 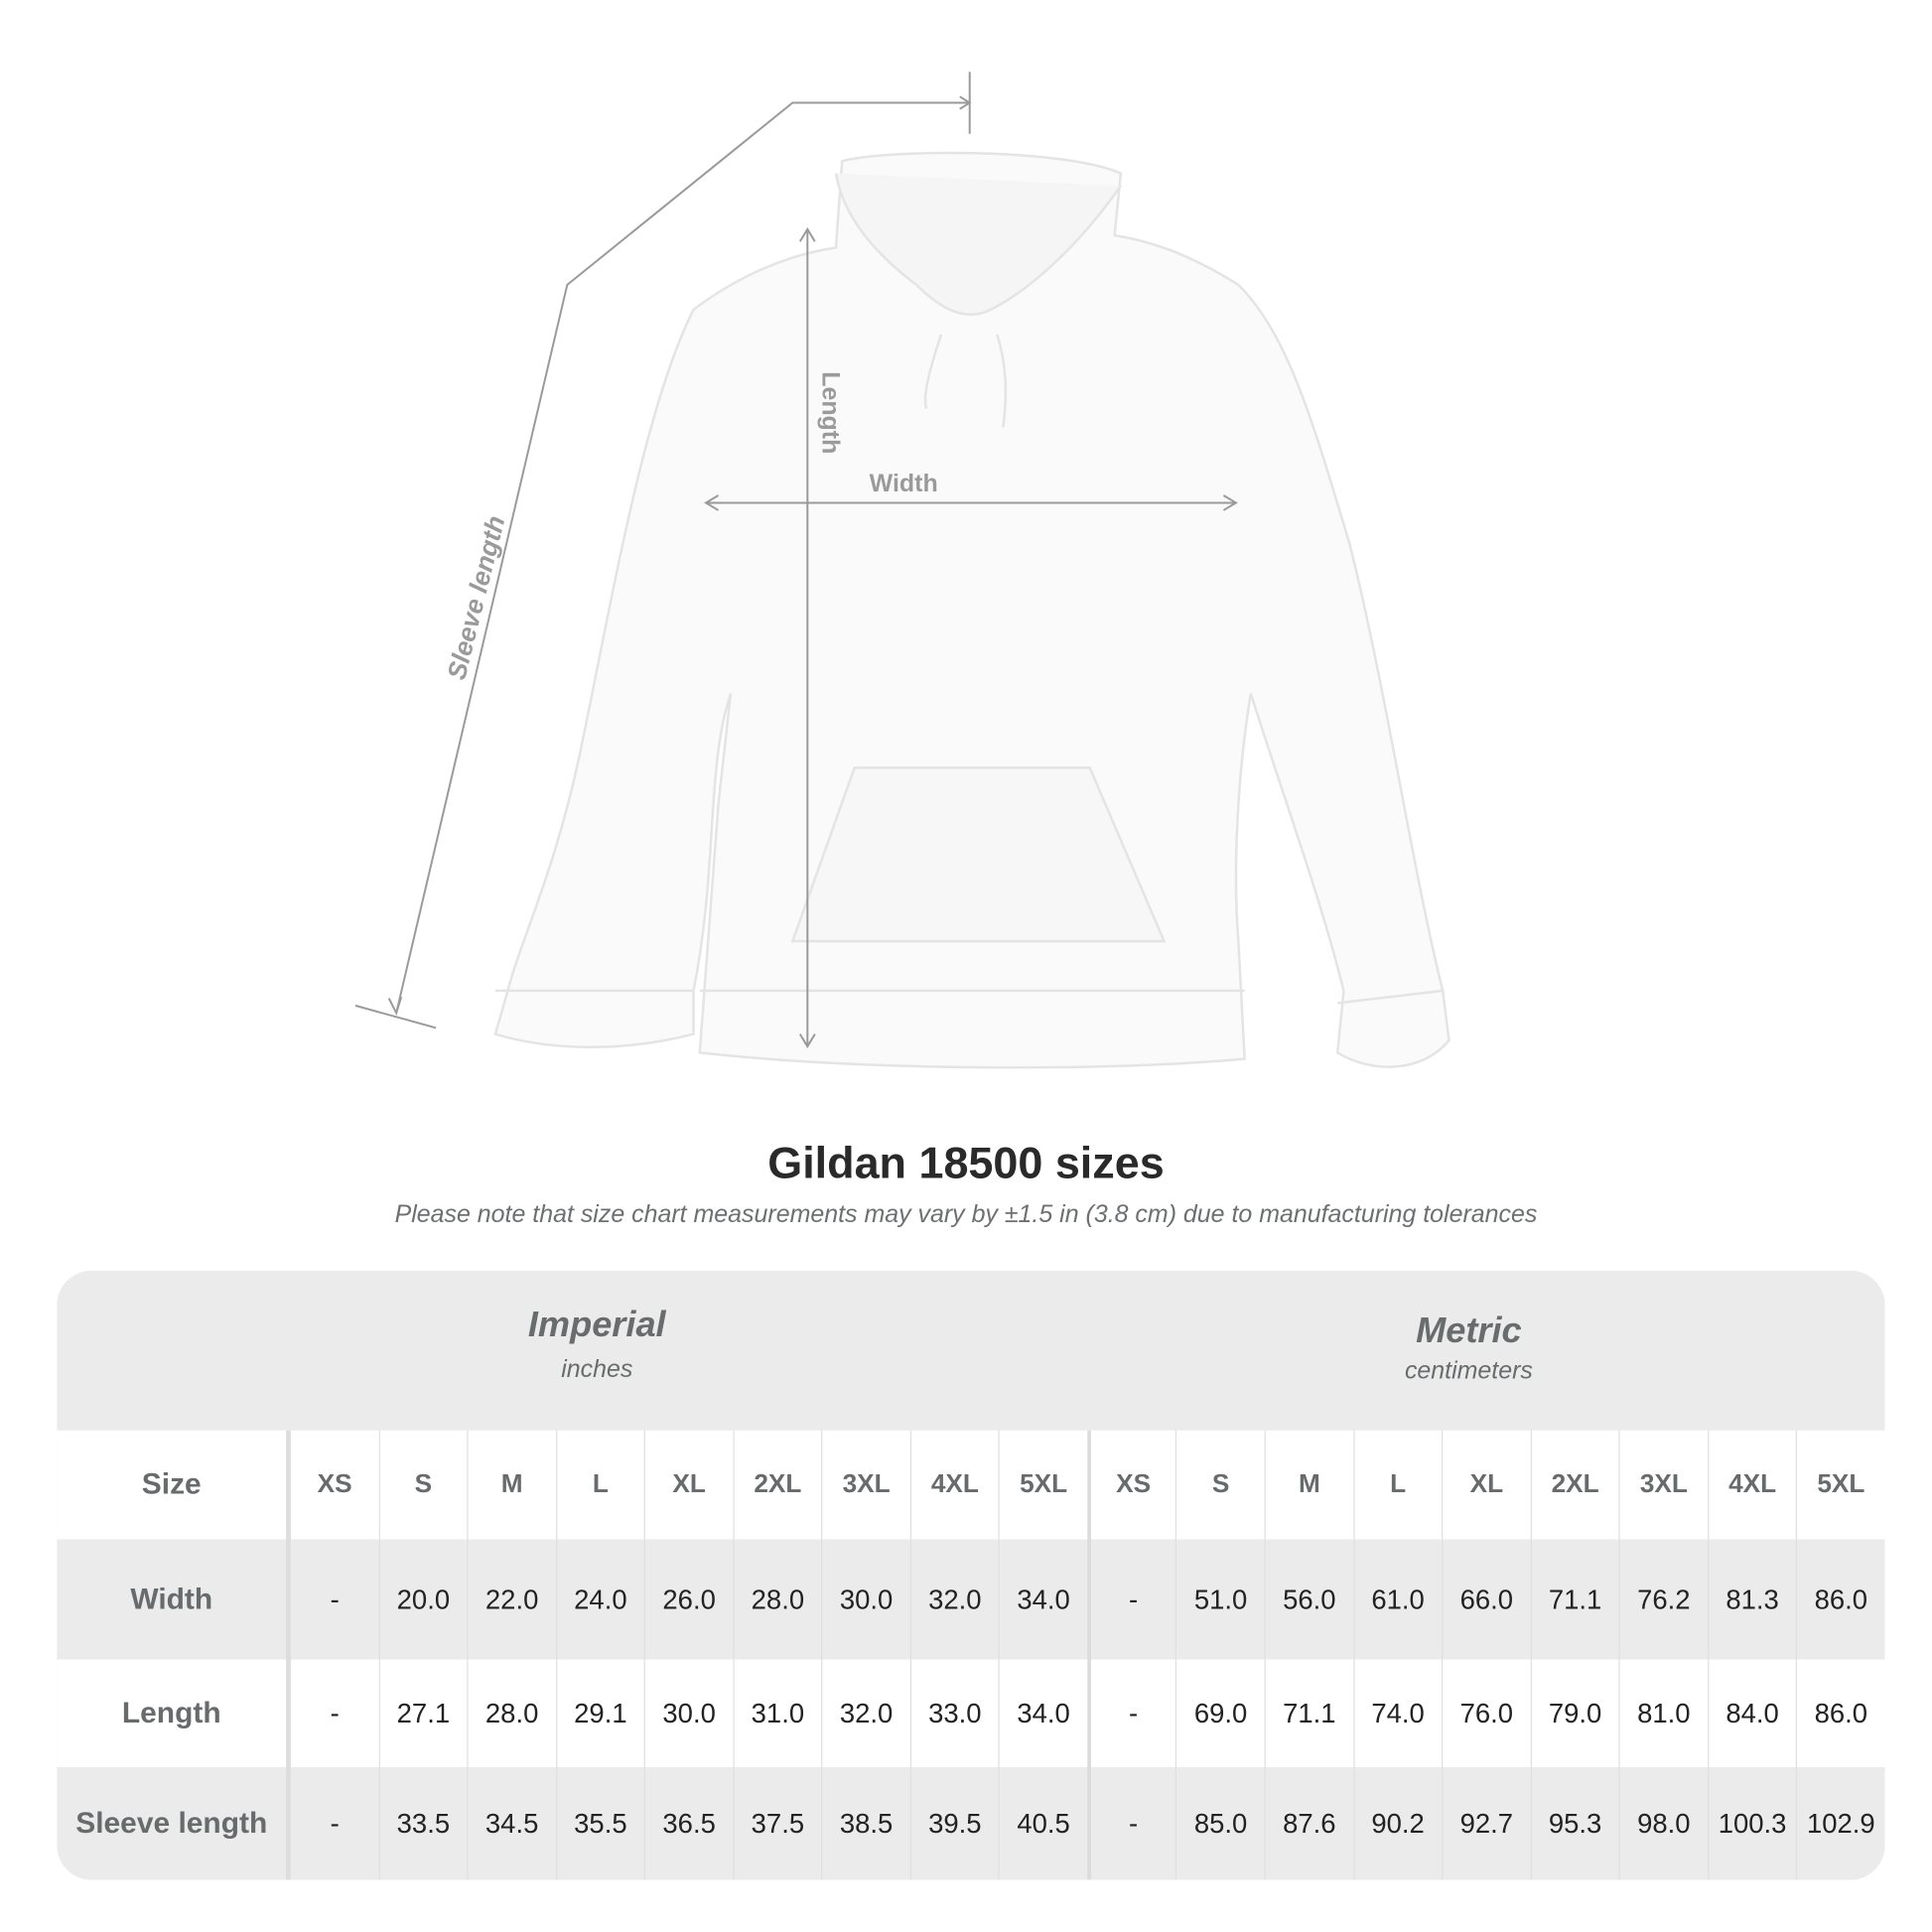 I want to click on size-label: Size, so click(x=173, y=1485).